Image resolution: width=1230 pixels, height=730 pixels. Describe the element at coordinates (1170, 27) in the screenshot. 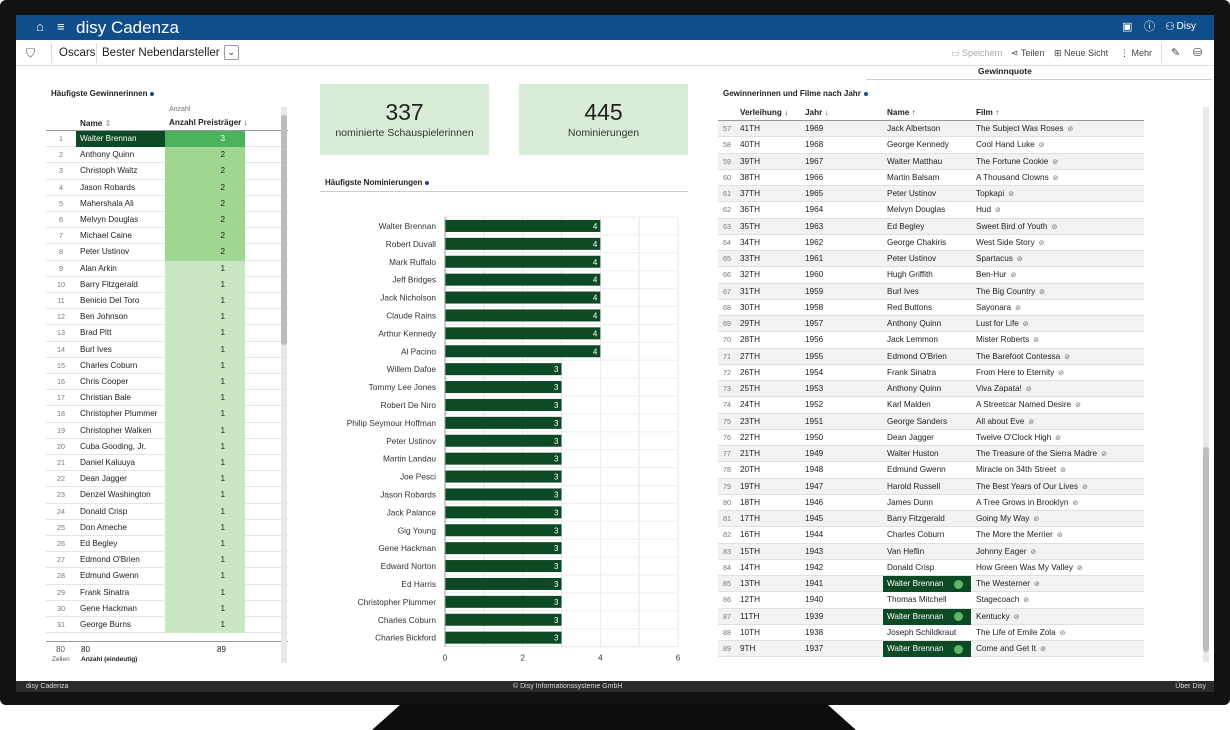

I see `user-icon: ⚇` at that location.